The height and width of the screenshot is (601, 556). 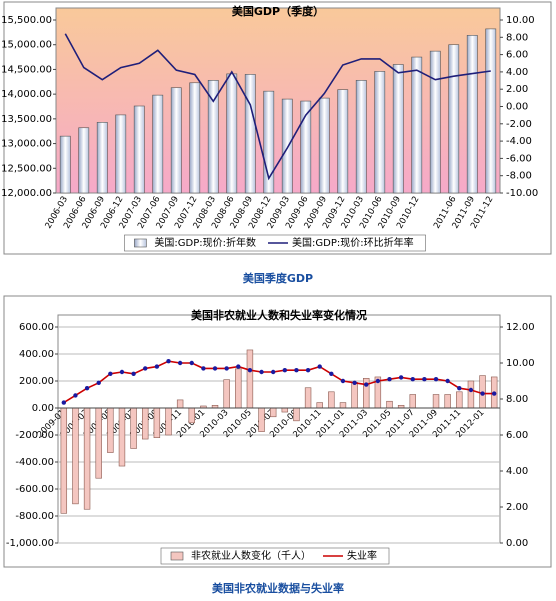 I want to click on chart-title: 美国GDP（季度）, so click(x=278, y=11).